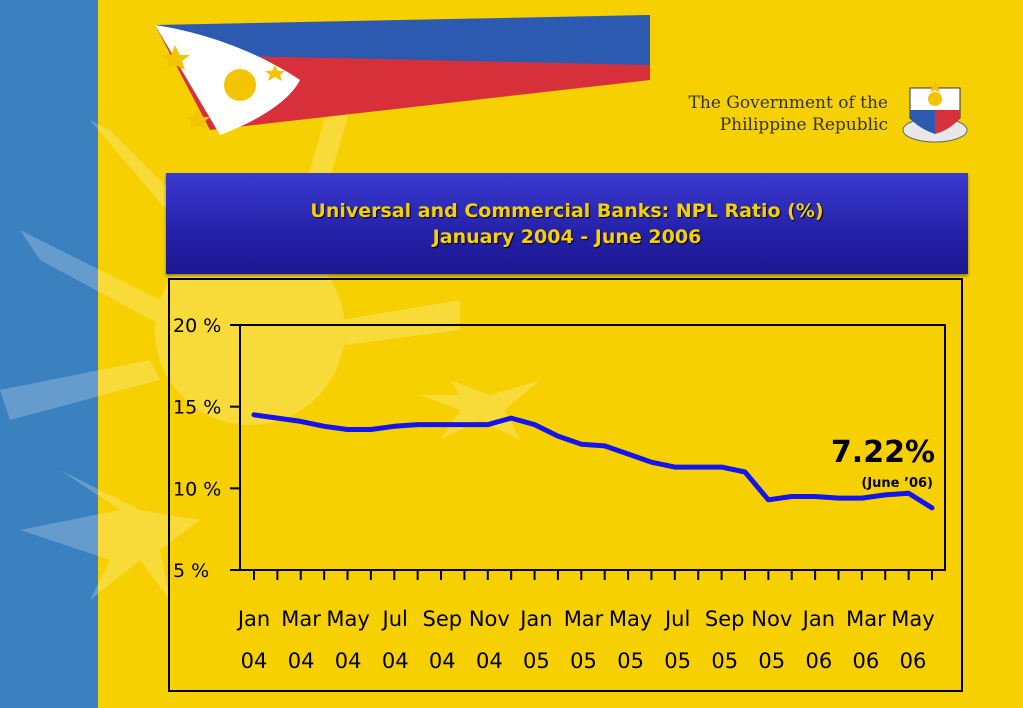  Describe the element at coordinates (402, 75) in the screenshot. I see `philippine-flag-ribbon` at that location.